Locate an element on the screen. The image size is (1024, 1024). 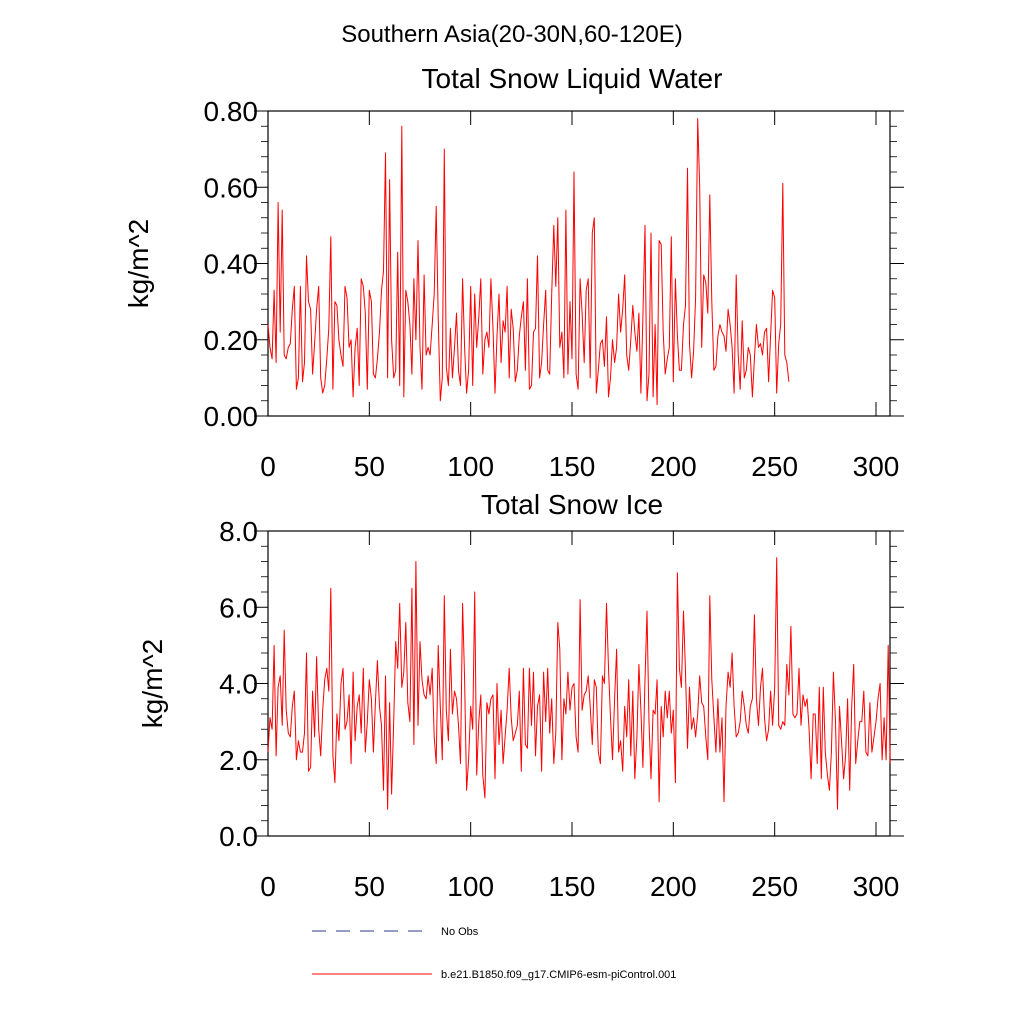
legend-label-no-obs: No Obs is located at coordinates (460, 932).